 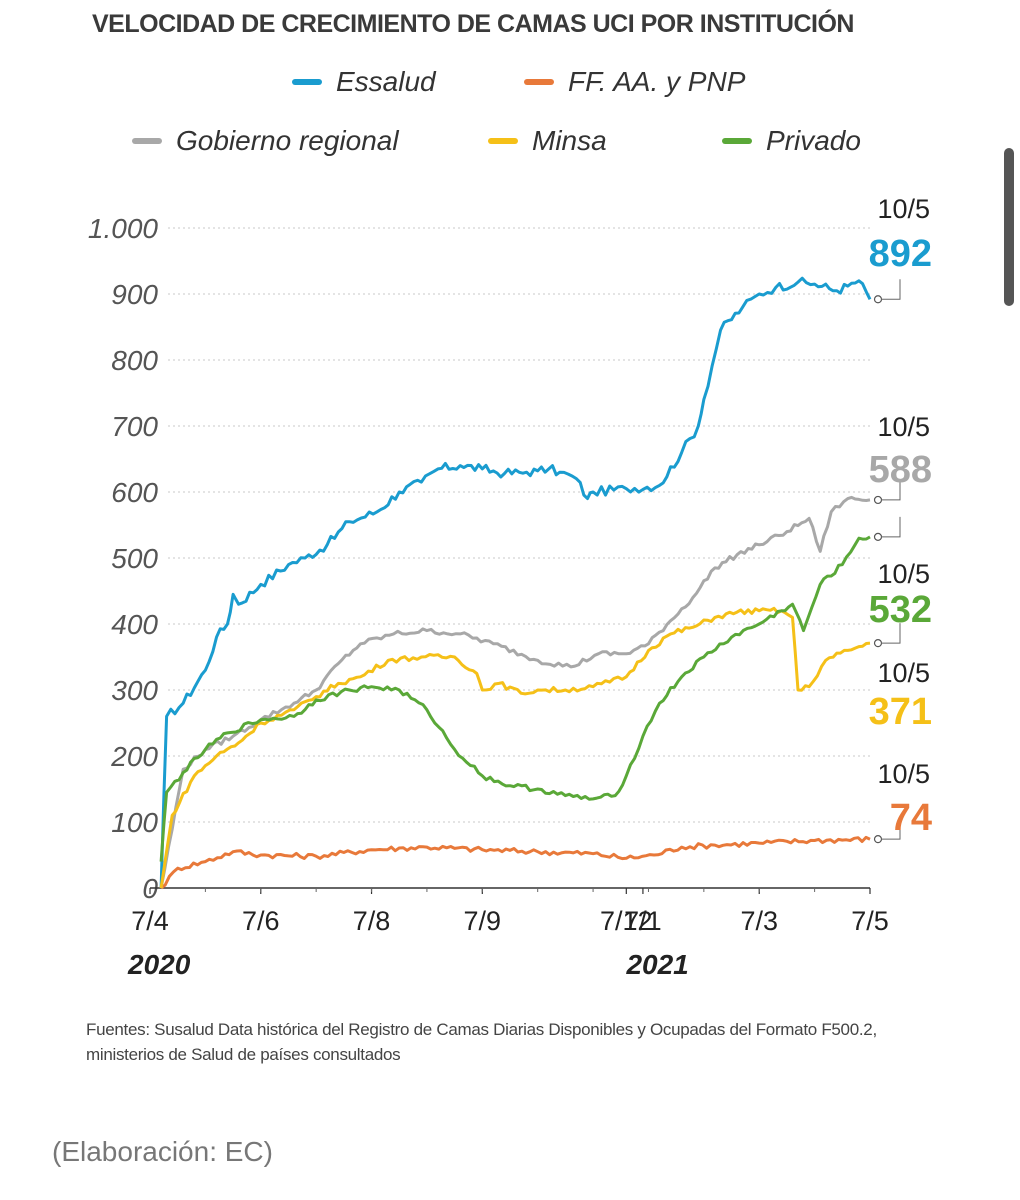 What do you see at coordinates (147, 141) in the screenshot?
I see `legend-swatch-gobierno-regional` at bounding box center [147, 141].